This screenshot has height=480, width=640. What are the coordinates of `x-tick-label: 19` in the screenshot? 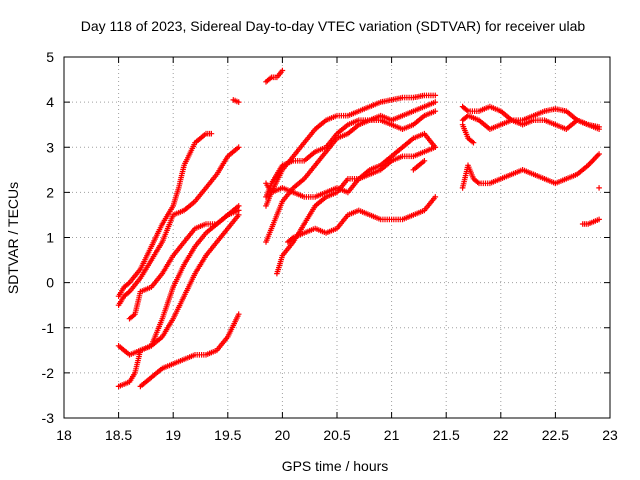 It's located at (173, 435).